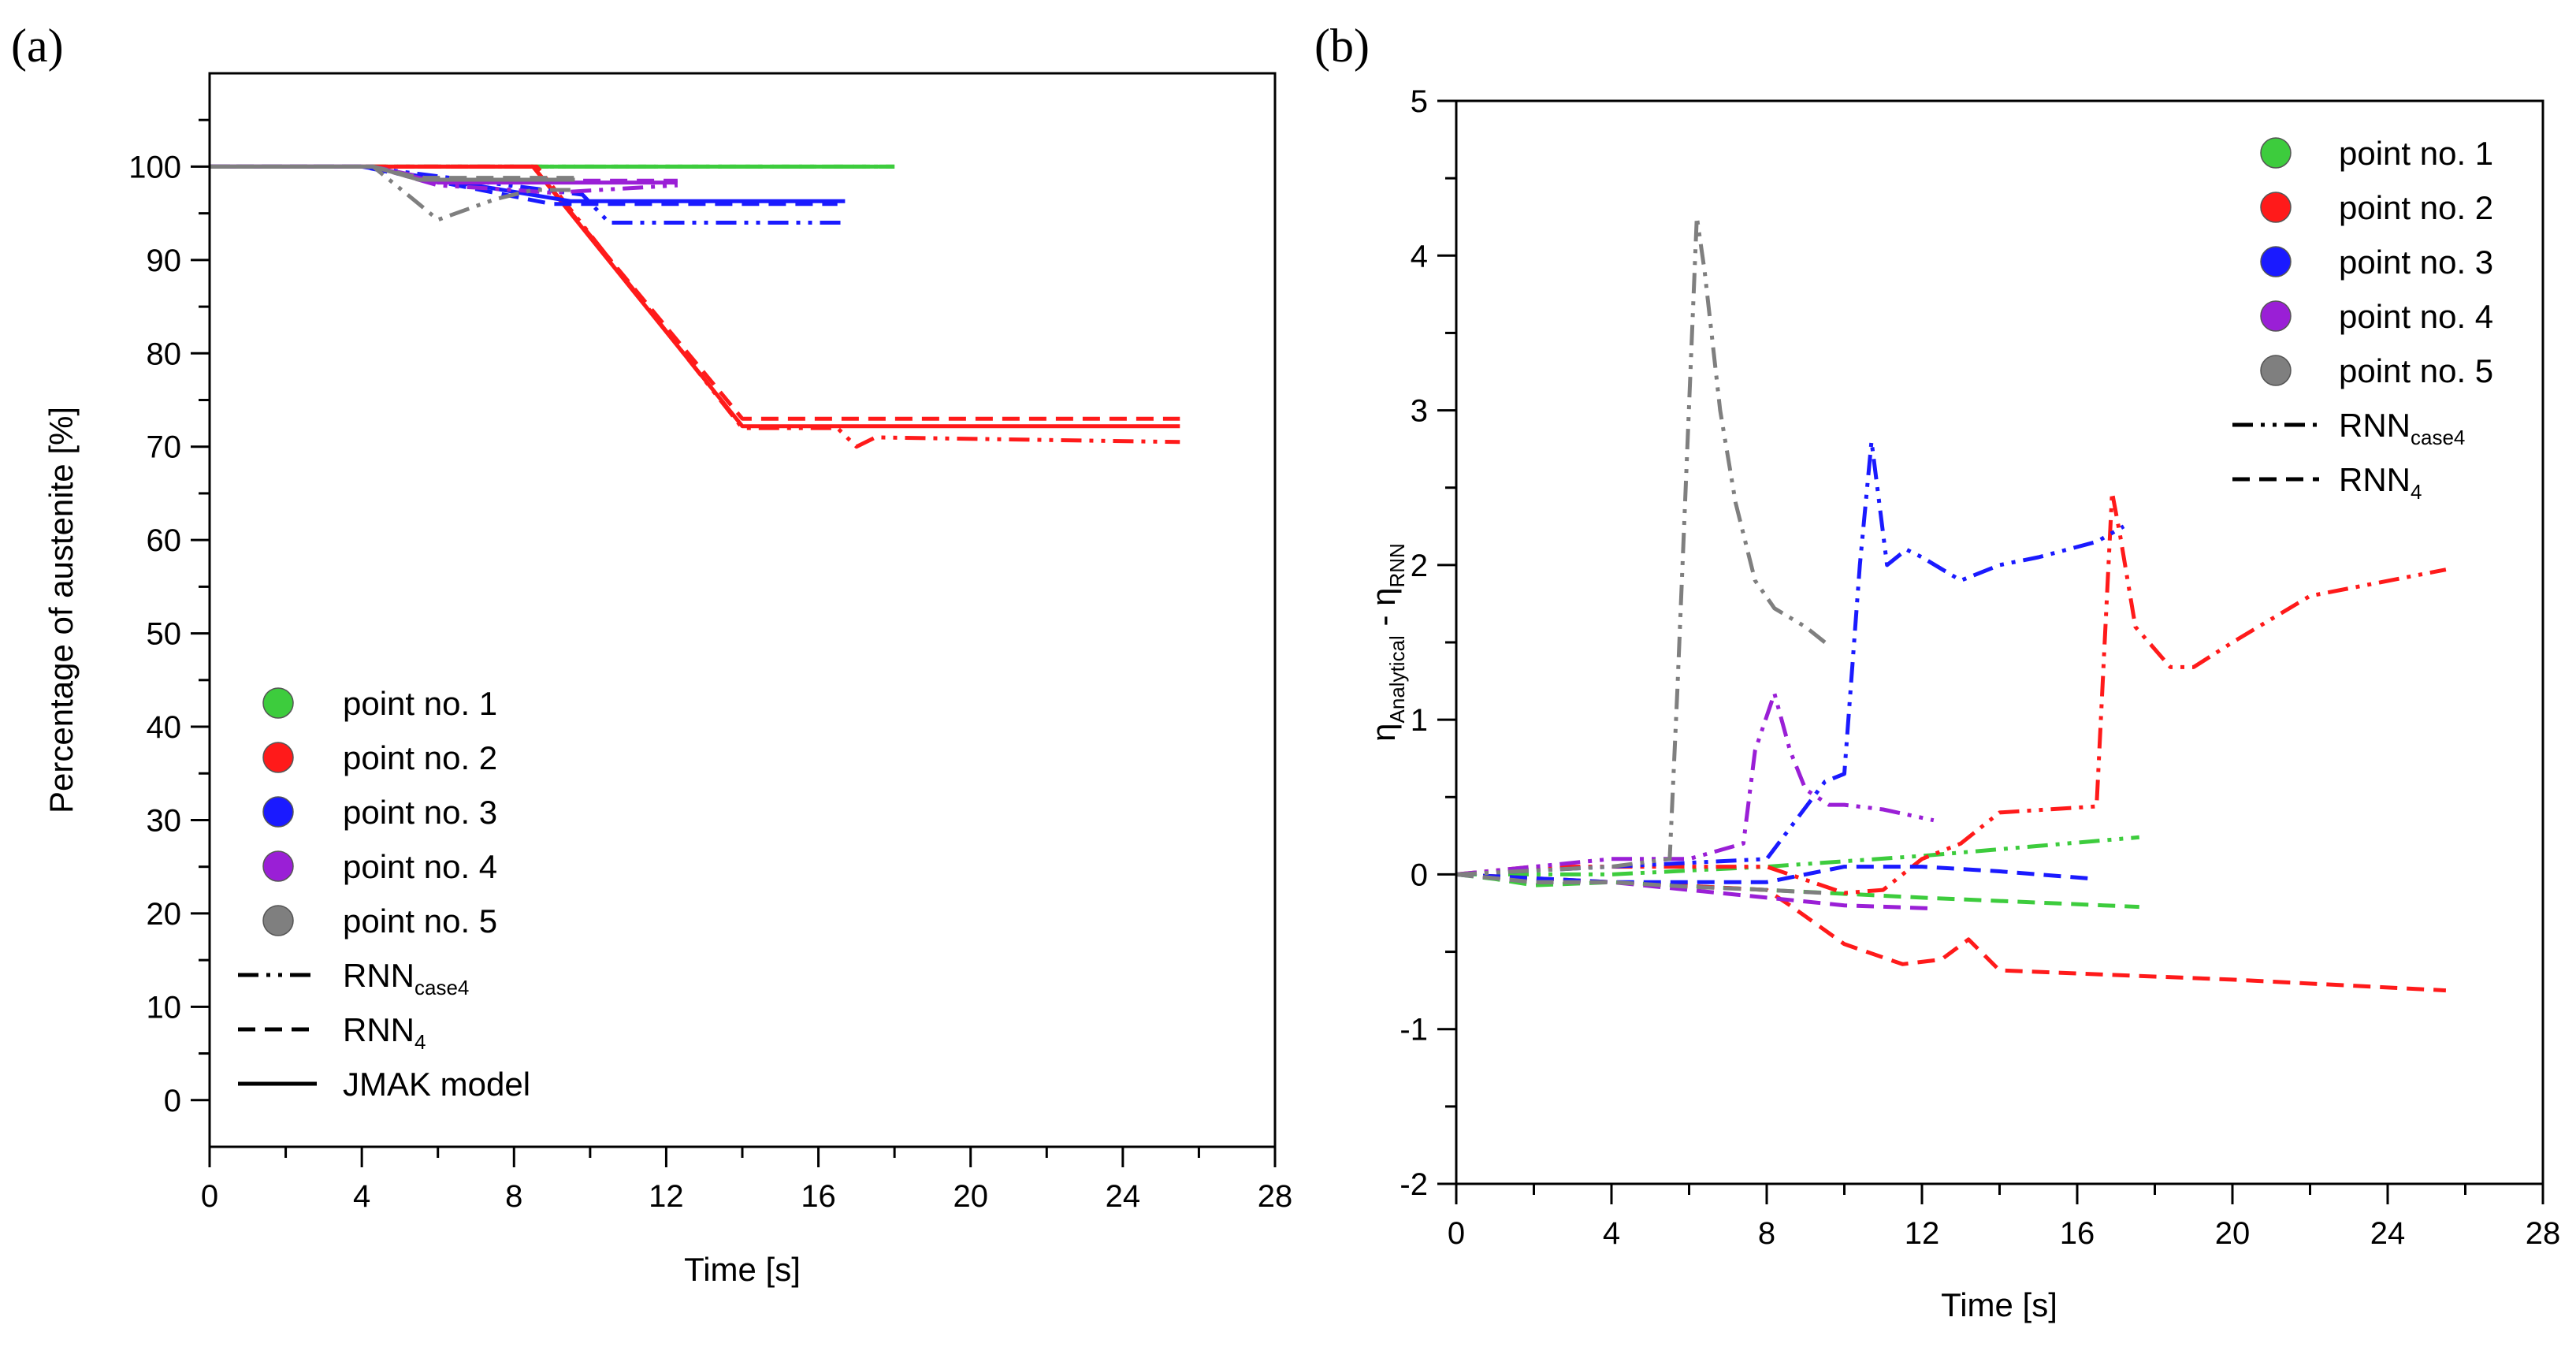 This screenshot has width=2576, height=1347. What do you see at coordinates (1766, 1233) in the screenshot?
I see `b-xtick-label: 8` at bounding box center [1766, 1233].